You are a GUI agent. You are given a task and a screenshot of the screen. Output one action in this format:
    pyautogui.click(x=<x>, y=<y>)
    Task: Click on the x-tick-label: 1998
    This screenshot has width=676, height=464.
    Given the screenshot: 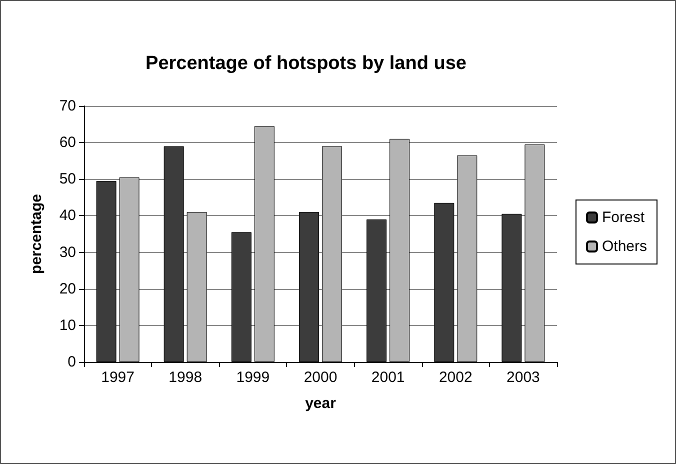 What is the action you would take?
    pyautogui.click(x=185, y=377)
    